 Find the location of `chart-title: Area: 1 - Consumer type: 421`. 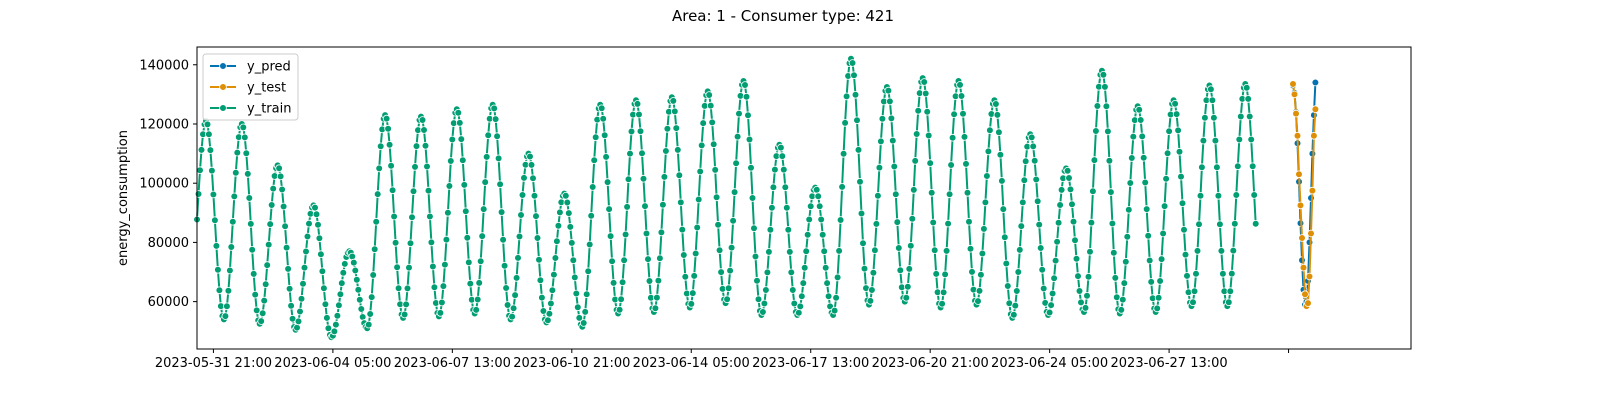

chart-title: Area: 1 - Consumer type: 421 is located at coordinates (783, 16).